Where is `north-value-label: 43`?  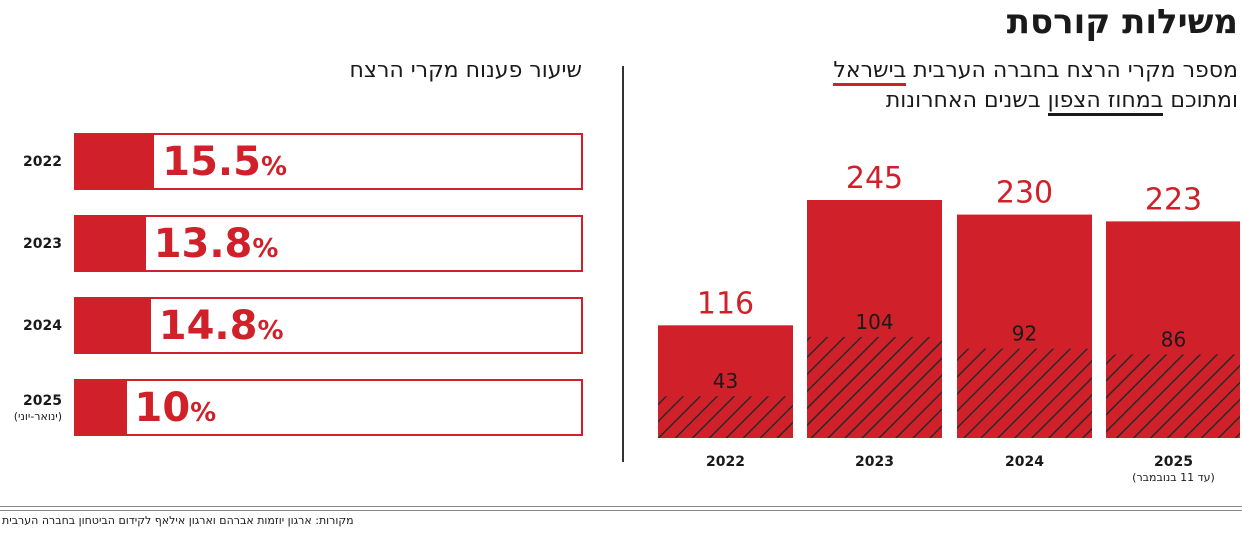 north-value-label: 43 is located at coordinates (725, 381).